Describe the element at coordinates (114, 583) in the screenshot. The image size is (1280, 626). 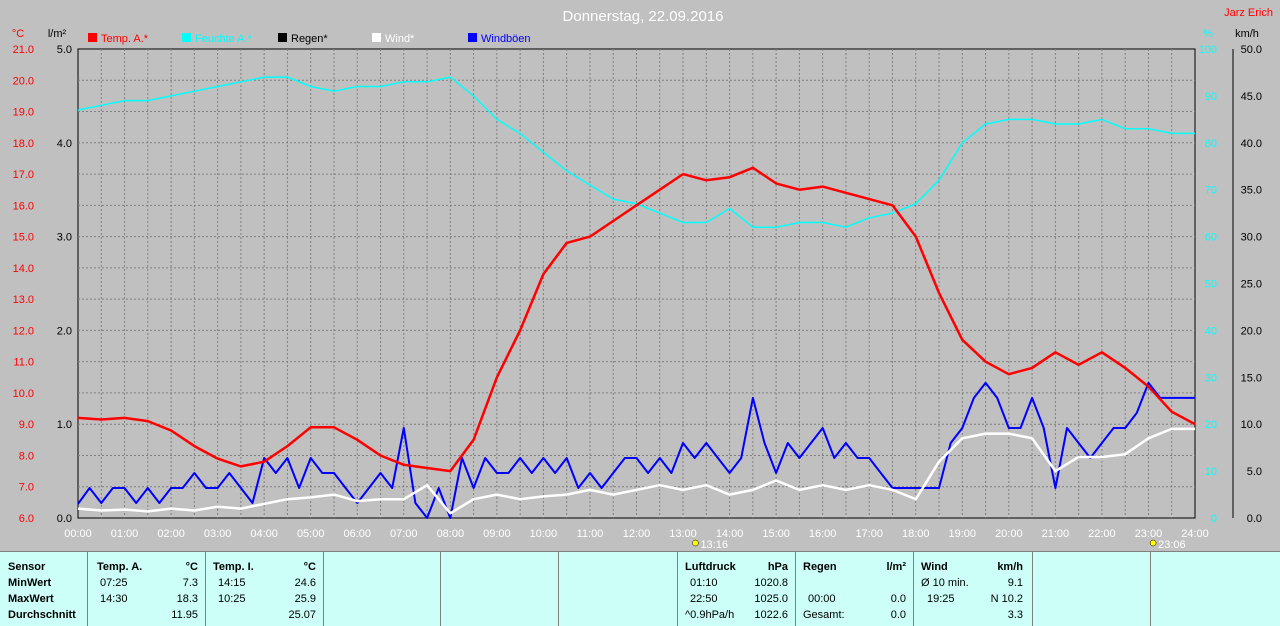
I see `temp-a-min-time: 07:25` at that location.